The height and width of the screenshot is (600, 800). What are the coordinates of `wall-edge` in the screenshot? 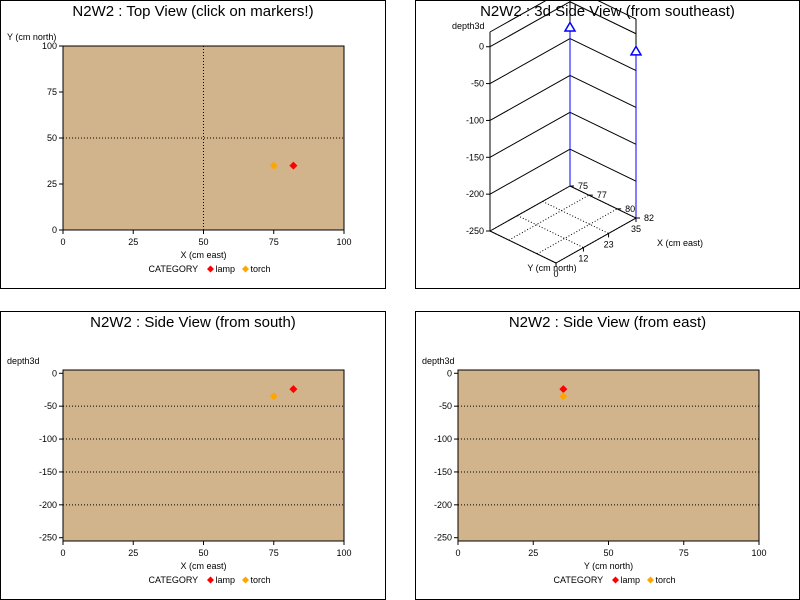 It's located at (518, 17).